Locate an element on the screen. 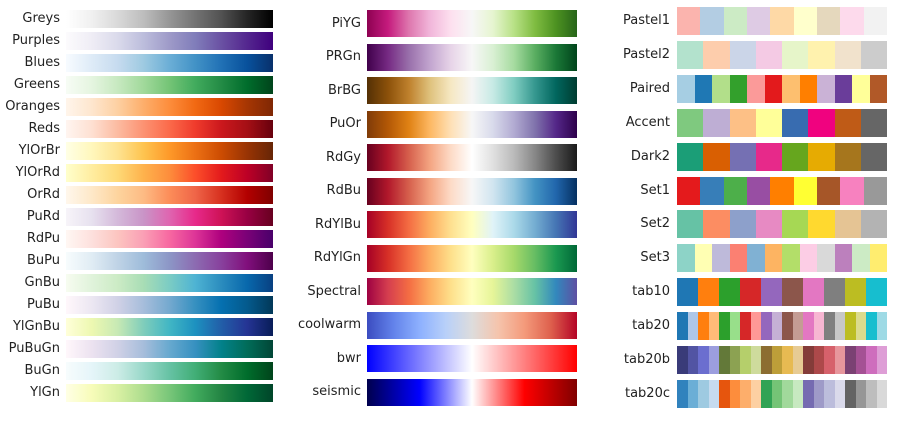 This screenshot has height=421, width=897. colormap-label: BuGn is located at coordinates (42, 370).